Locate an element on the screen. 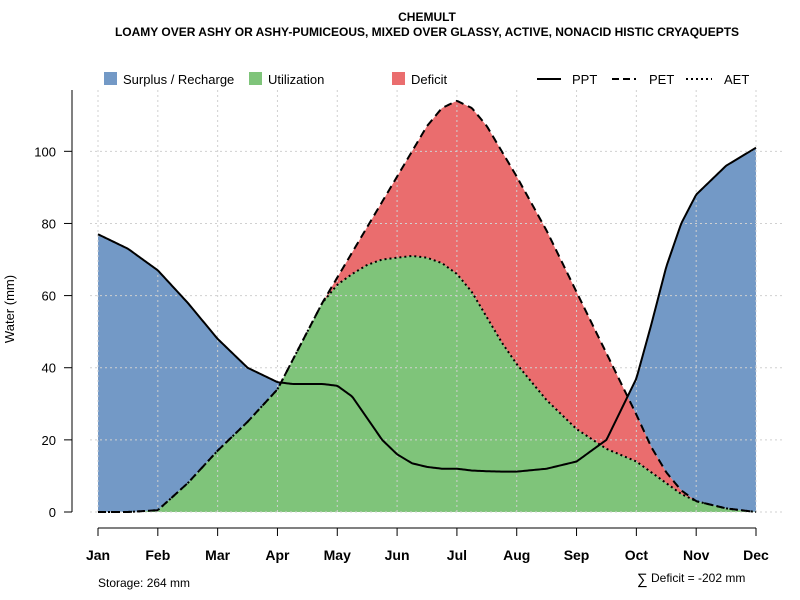  legend-swatch-surplus is located at coordinates (110, 78).